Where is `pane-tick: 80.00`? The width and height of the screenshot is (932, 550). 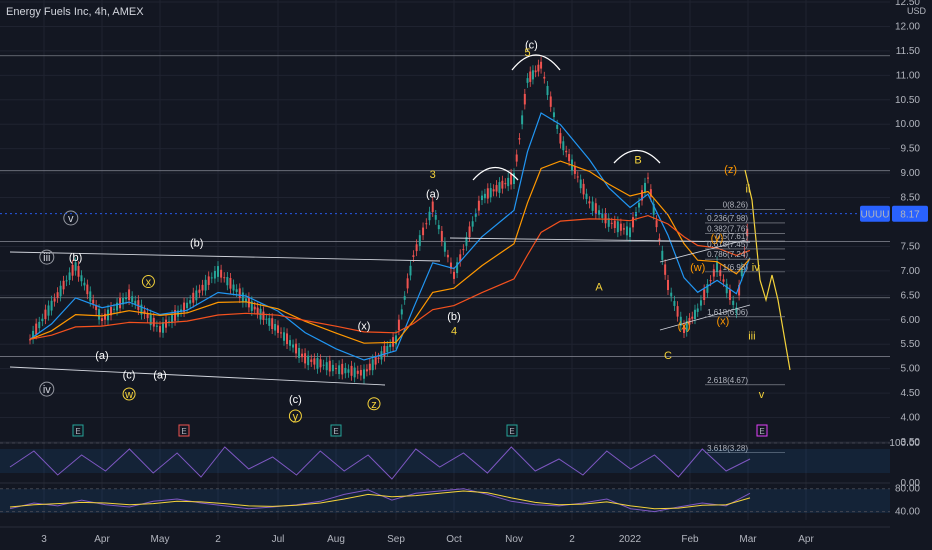
pane-tick: 80.00 is located at coordinates (907, 489).